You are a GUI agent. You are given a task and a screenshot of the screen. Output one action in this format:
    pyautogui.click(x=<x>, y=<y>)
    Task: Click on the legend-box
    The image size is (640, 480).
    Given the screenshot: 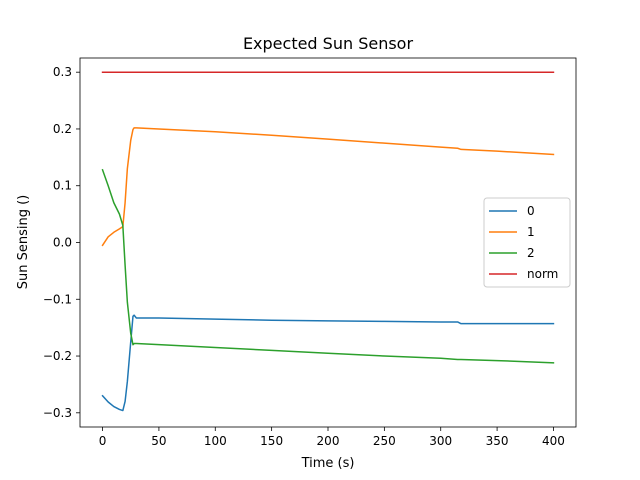 What is the action you would take?
    pyautogui.click(x=527, y=242)
    